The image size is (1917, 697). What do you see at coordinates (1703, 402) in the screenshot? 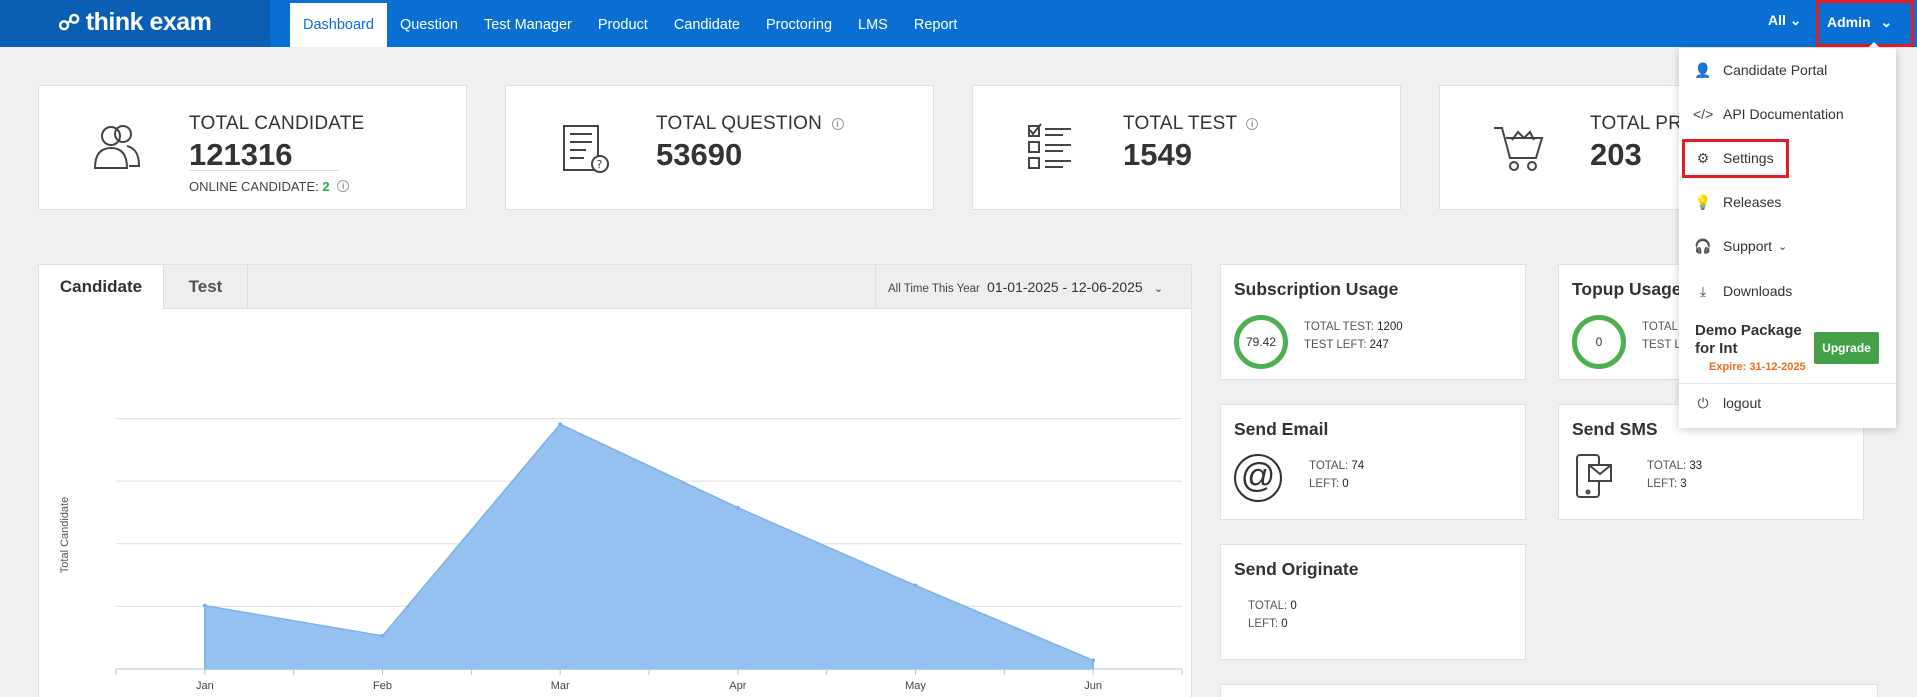
I see `power-icon: ⏻` at bounding box center [1703, 402].